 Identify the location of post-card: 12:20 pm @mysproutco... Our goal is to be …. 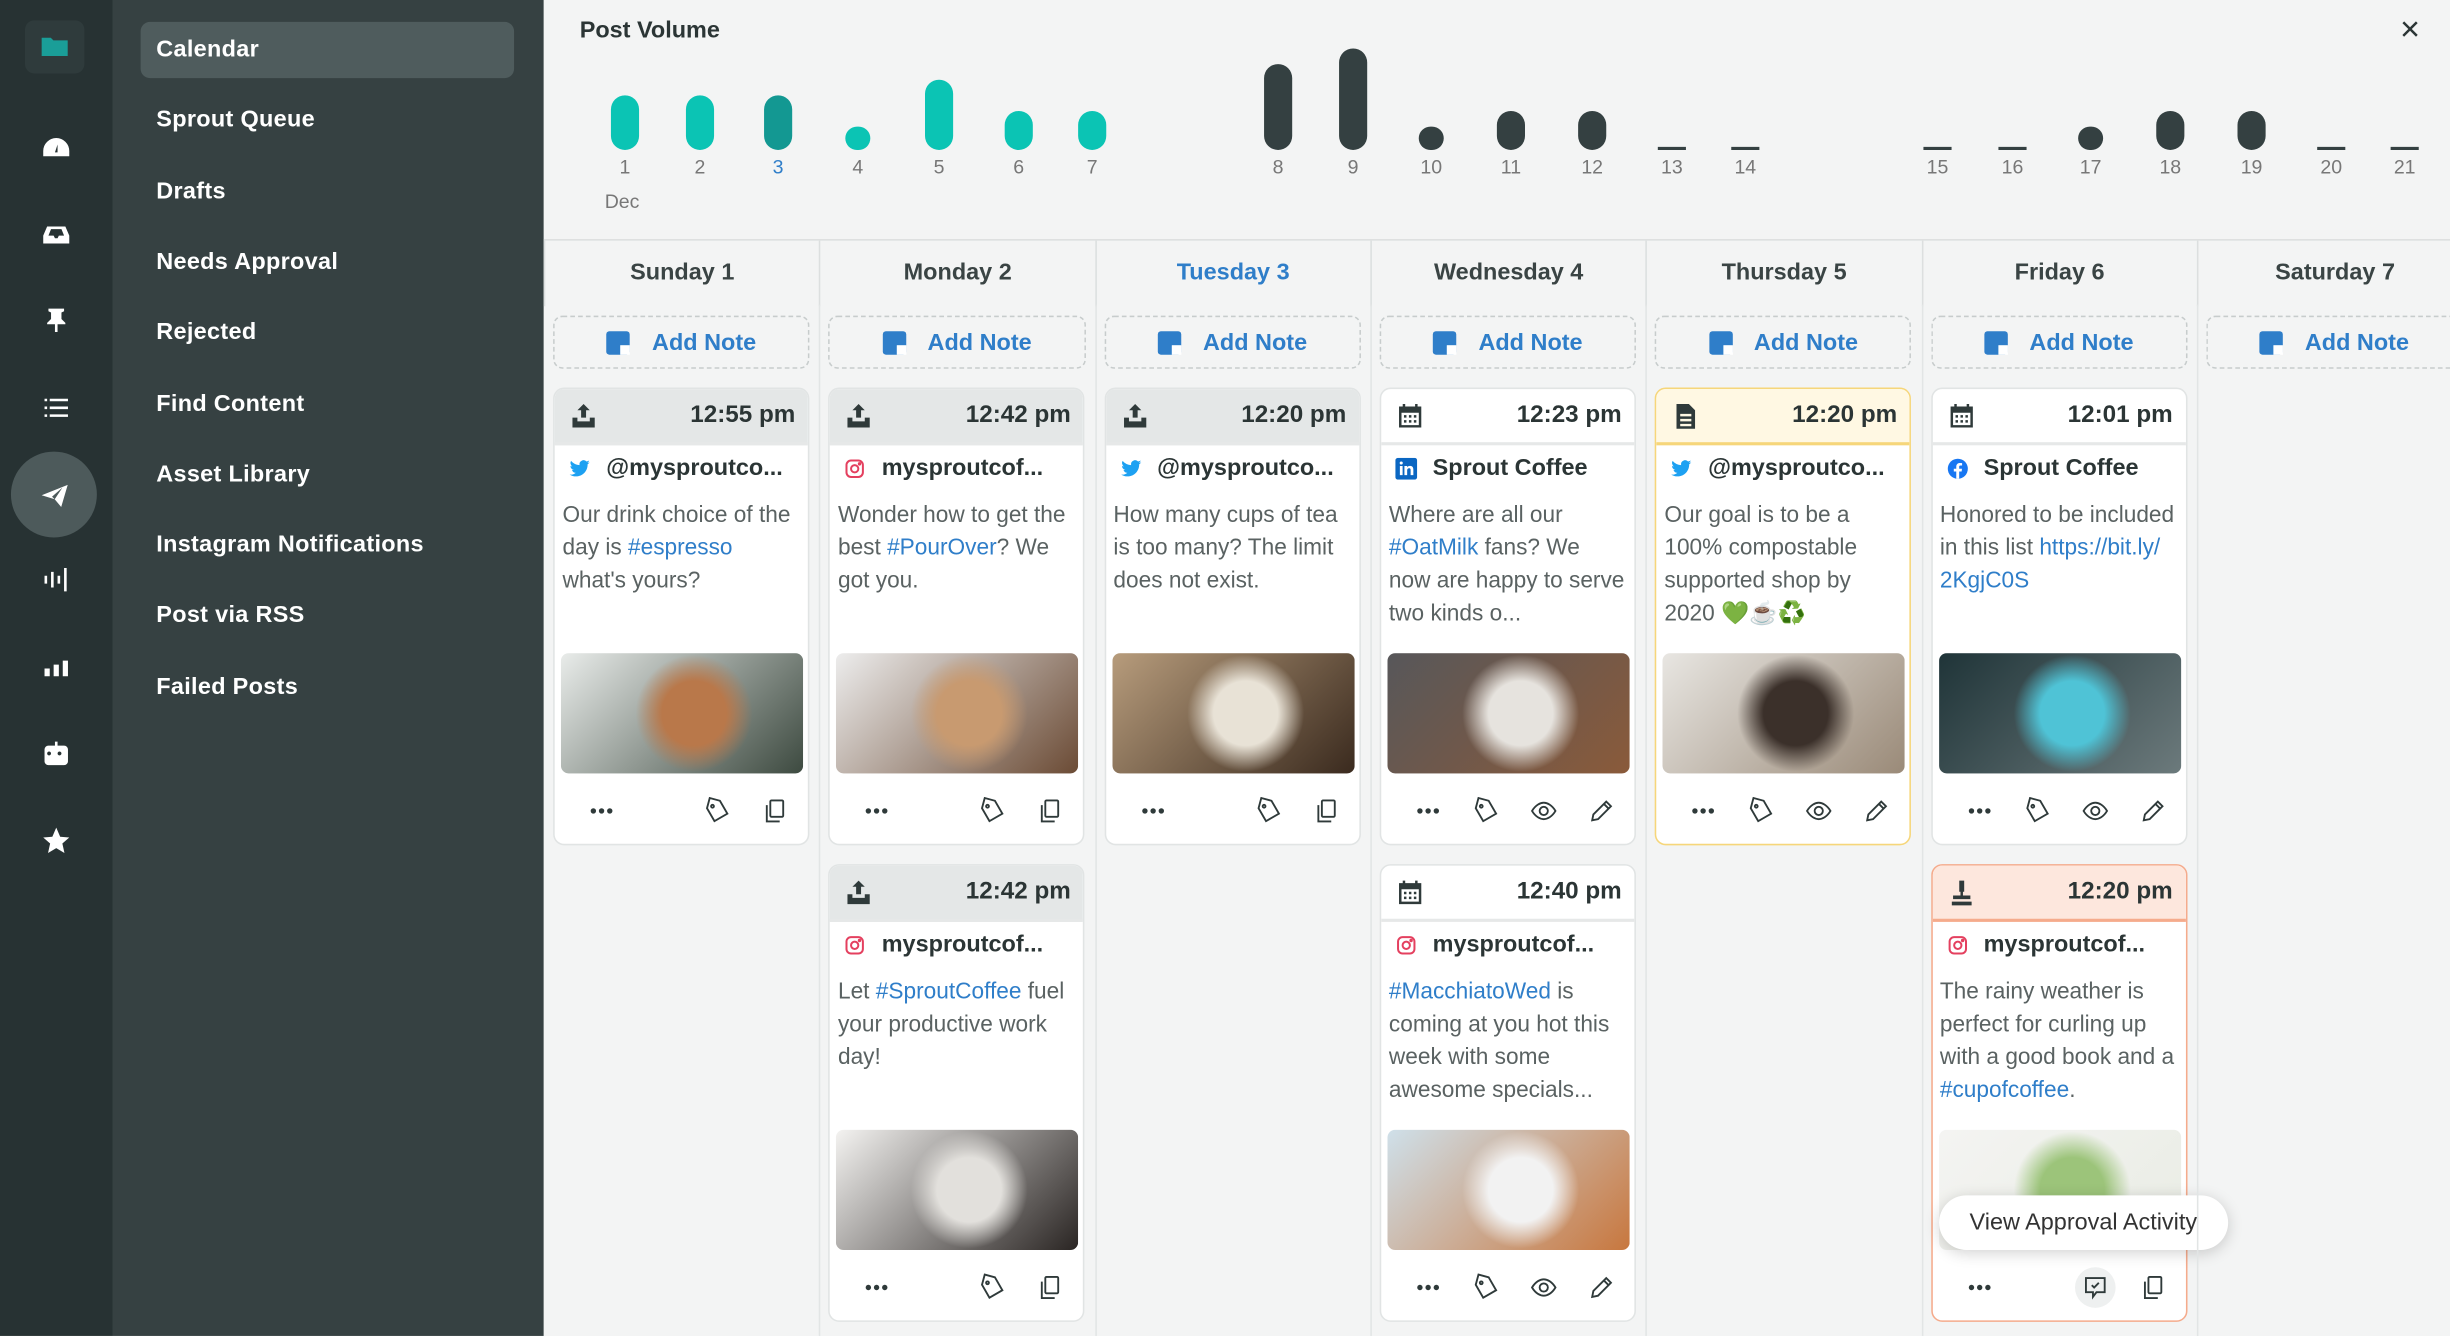
(1783, 616).